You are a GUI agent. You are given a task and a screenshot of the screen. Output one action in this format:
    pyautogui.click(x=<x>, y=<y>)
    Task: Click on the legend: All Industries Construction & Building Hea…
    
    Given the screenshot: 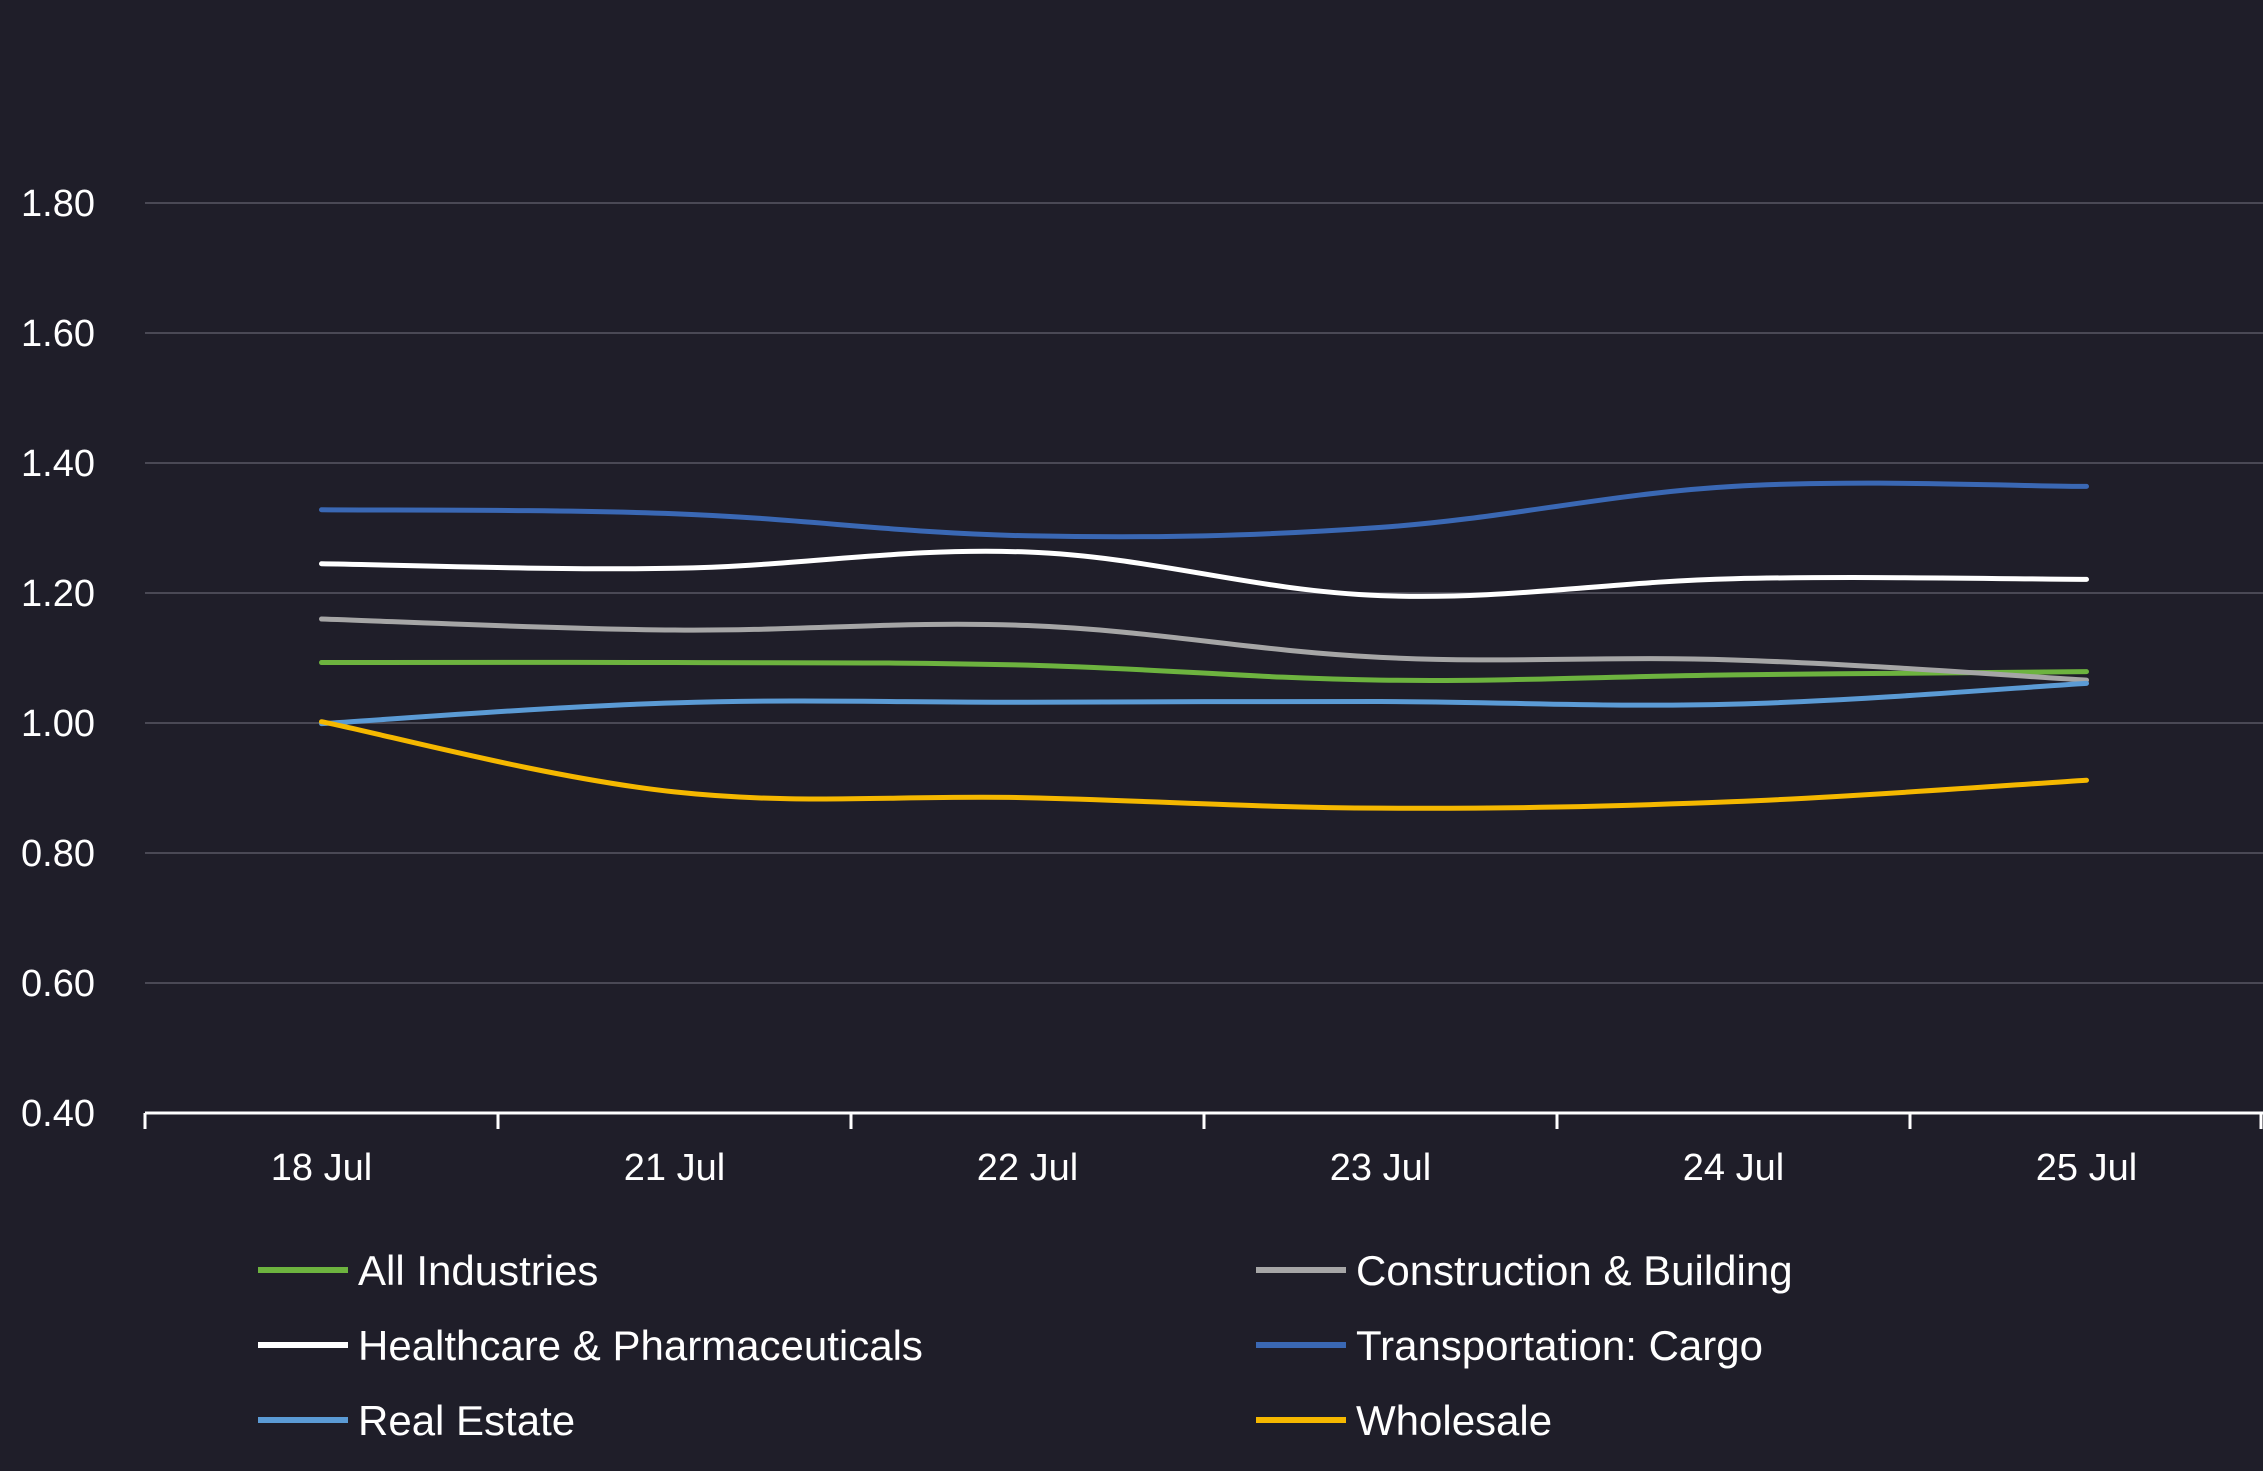 What is the action you would take?
    pyautogui.click(x=1025, y=1345)
    